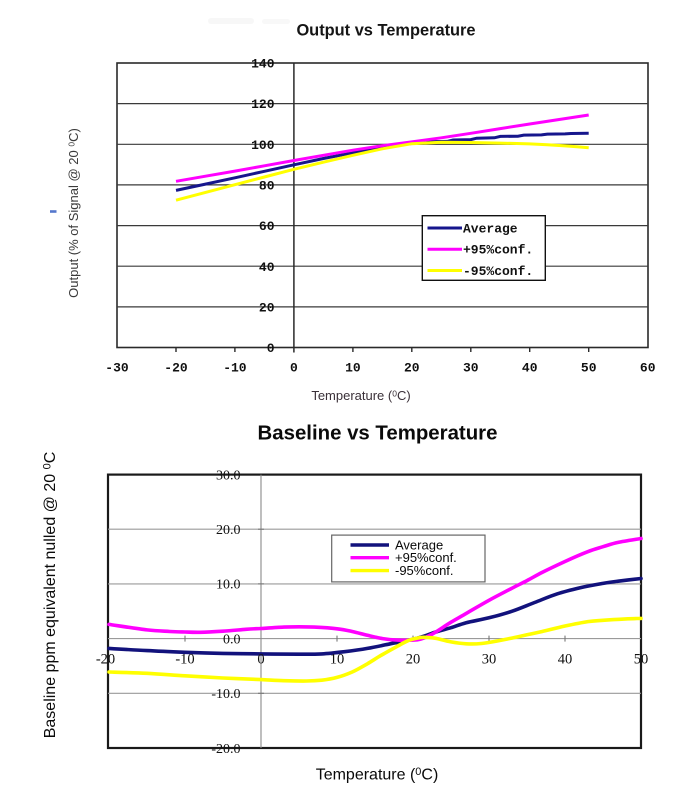  I want to click on svg-text: -20.0, so click(225, 749).